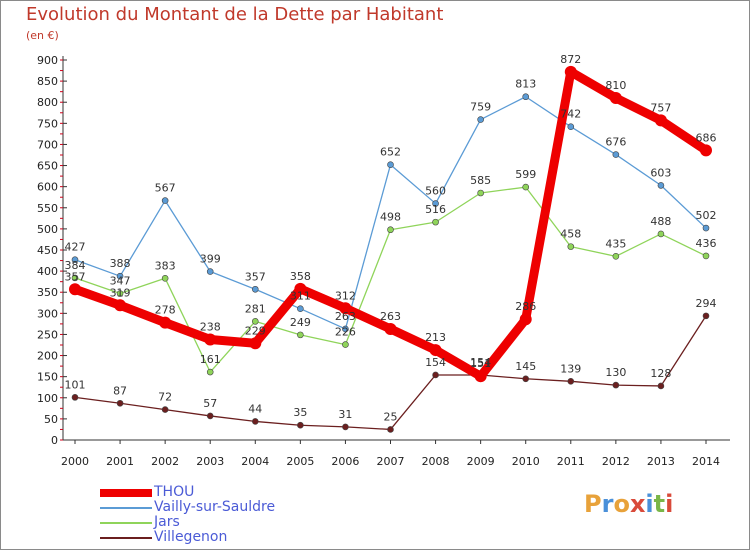 The image size is (750, 550). I want to click on data-label: 560, so click(435, 191).